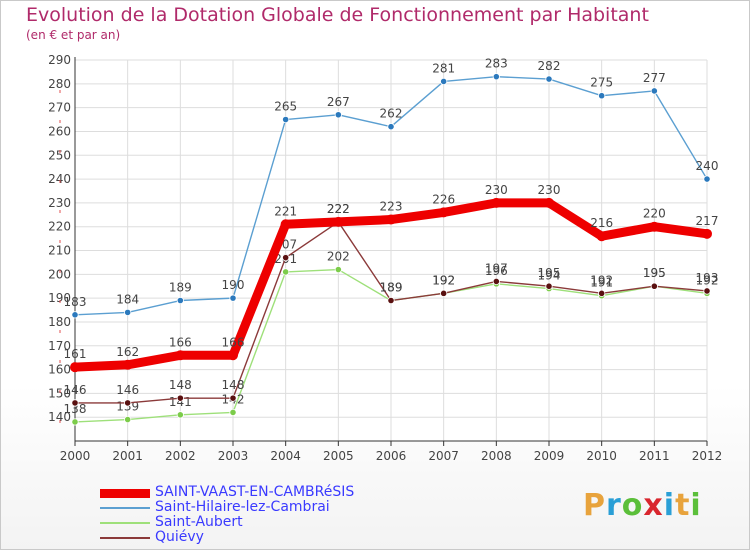 The height and width of the screenshot is (550, 750). I want to click on data-label: 191, so click(601, 283).